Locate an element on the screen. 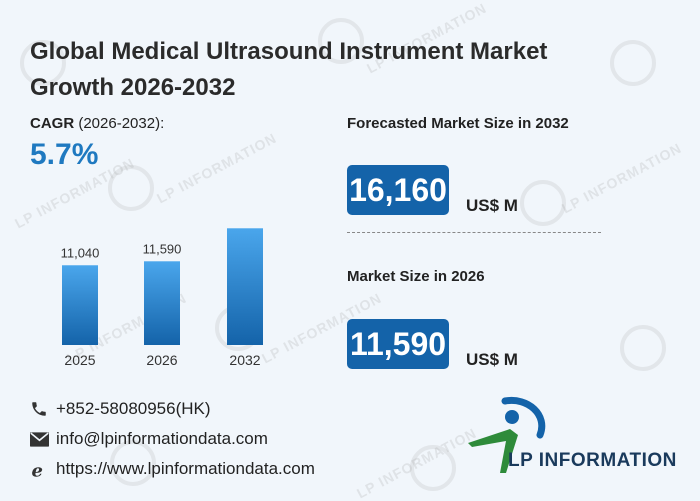 The image size is (700, 501). bar-2026 is located at coordinates (162, 303).